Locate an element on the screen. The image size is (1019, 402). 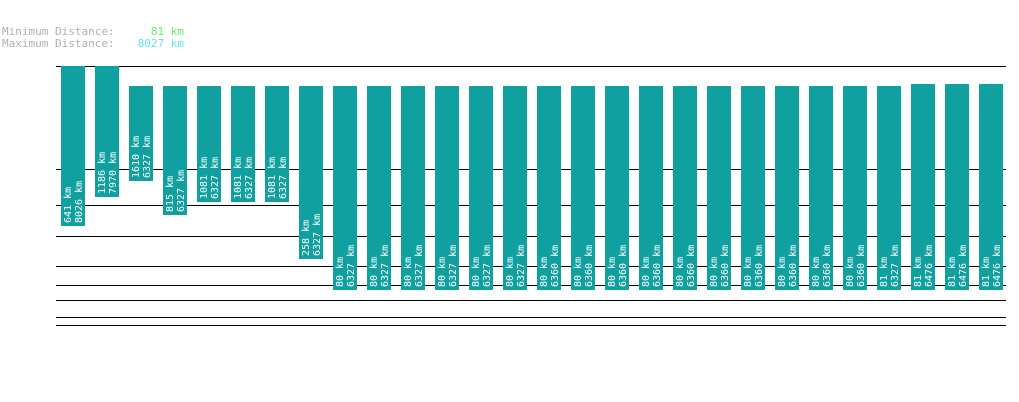
max-distance-value: 8027 km is located at coordinates (160, 43).